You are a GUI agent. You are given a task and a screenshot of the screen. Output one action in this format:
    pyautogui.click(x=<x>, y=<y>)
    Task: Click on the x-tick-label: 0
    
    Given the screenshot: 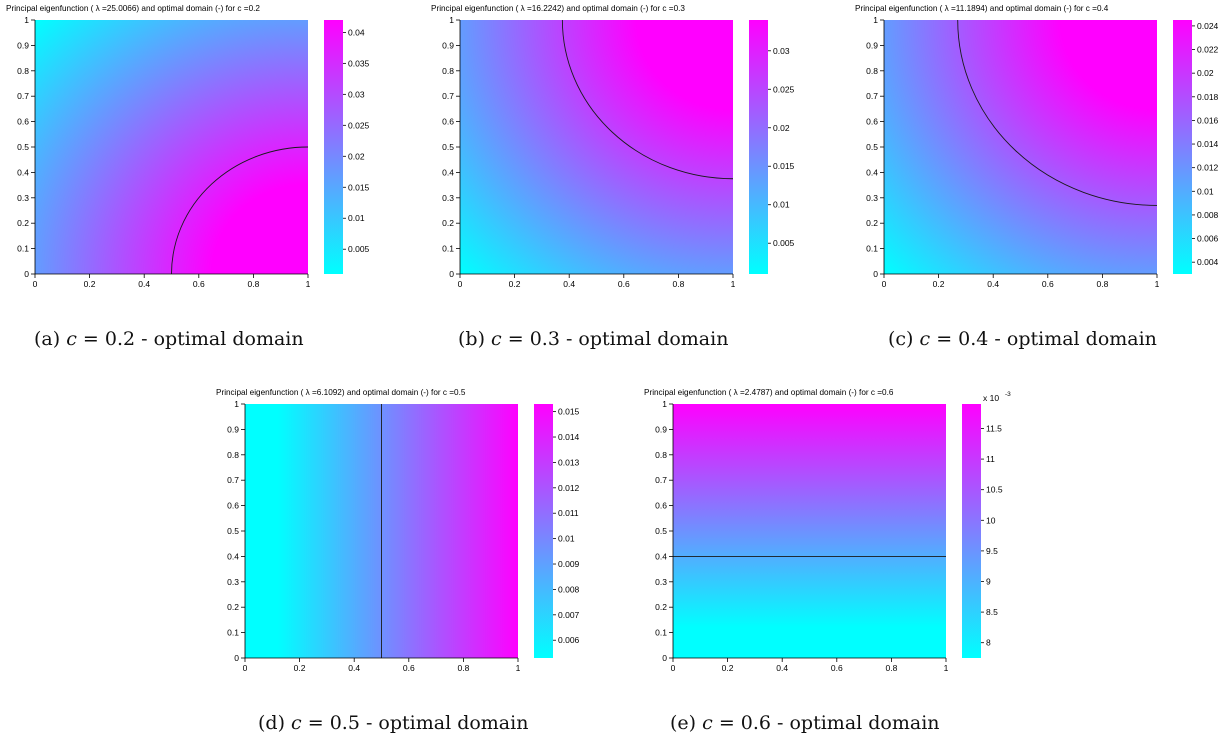 What is the action you would take?
    pyautogui.click(x=245, y=668)
    